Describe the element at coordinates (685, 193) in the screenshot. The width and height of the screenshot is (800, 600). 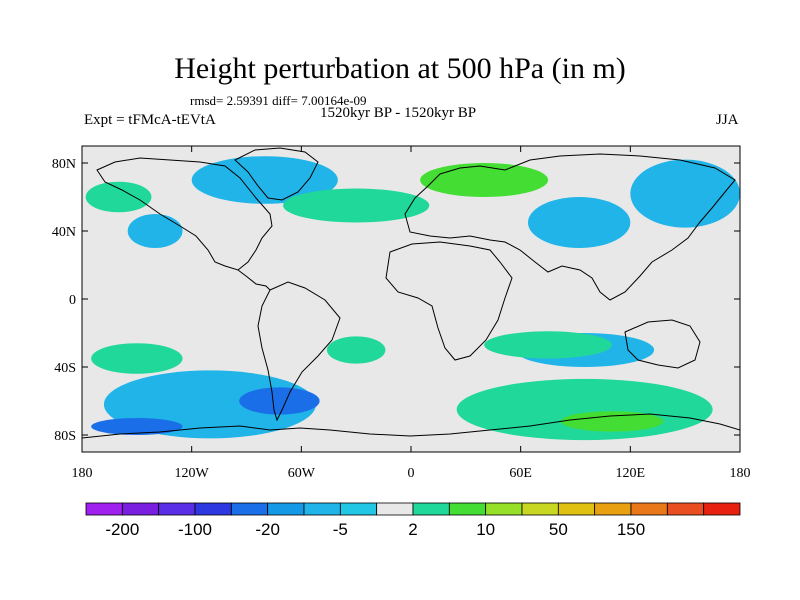
I see `anomaly-siberia-negative` at that location.